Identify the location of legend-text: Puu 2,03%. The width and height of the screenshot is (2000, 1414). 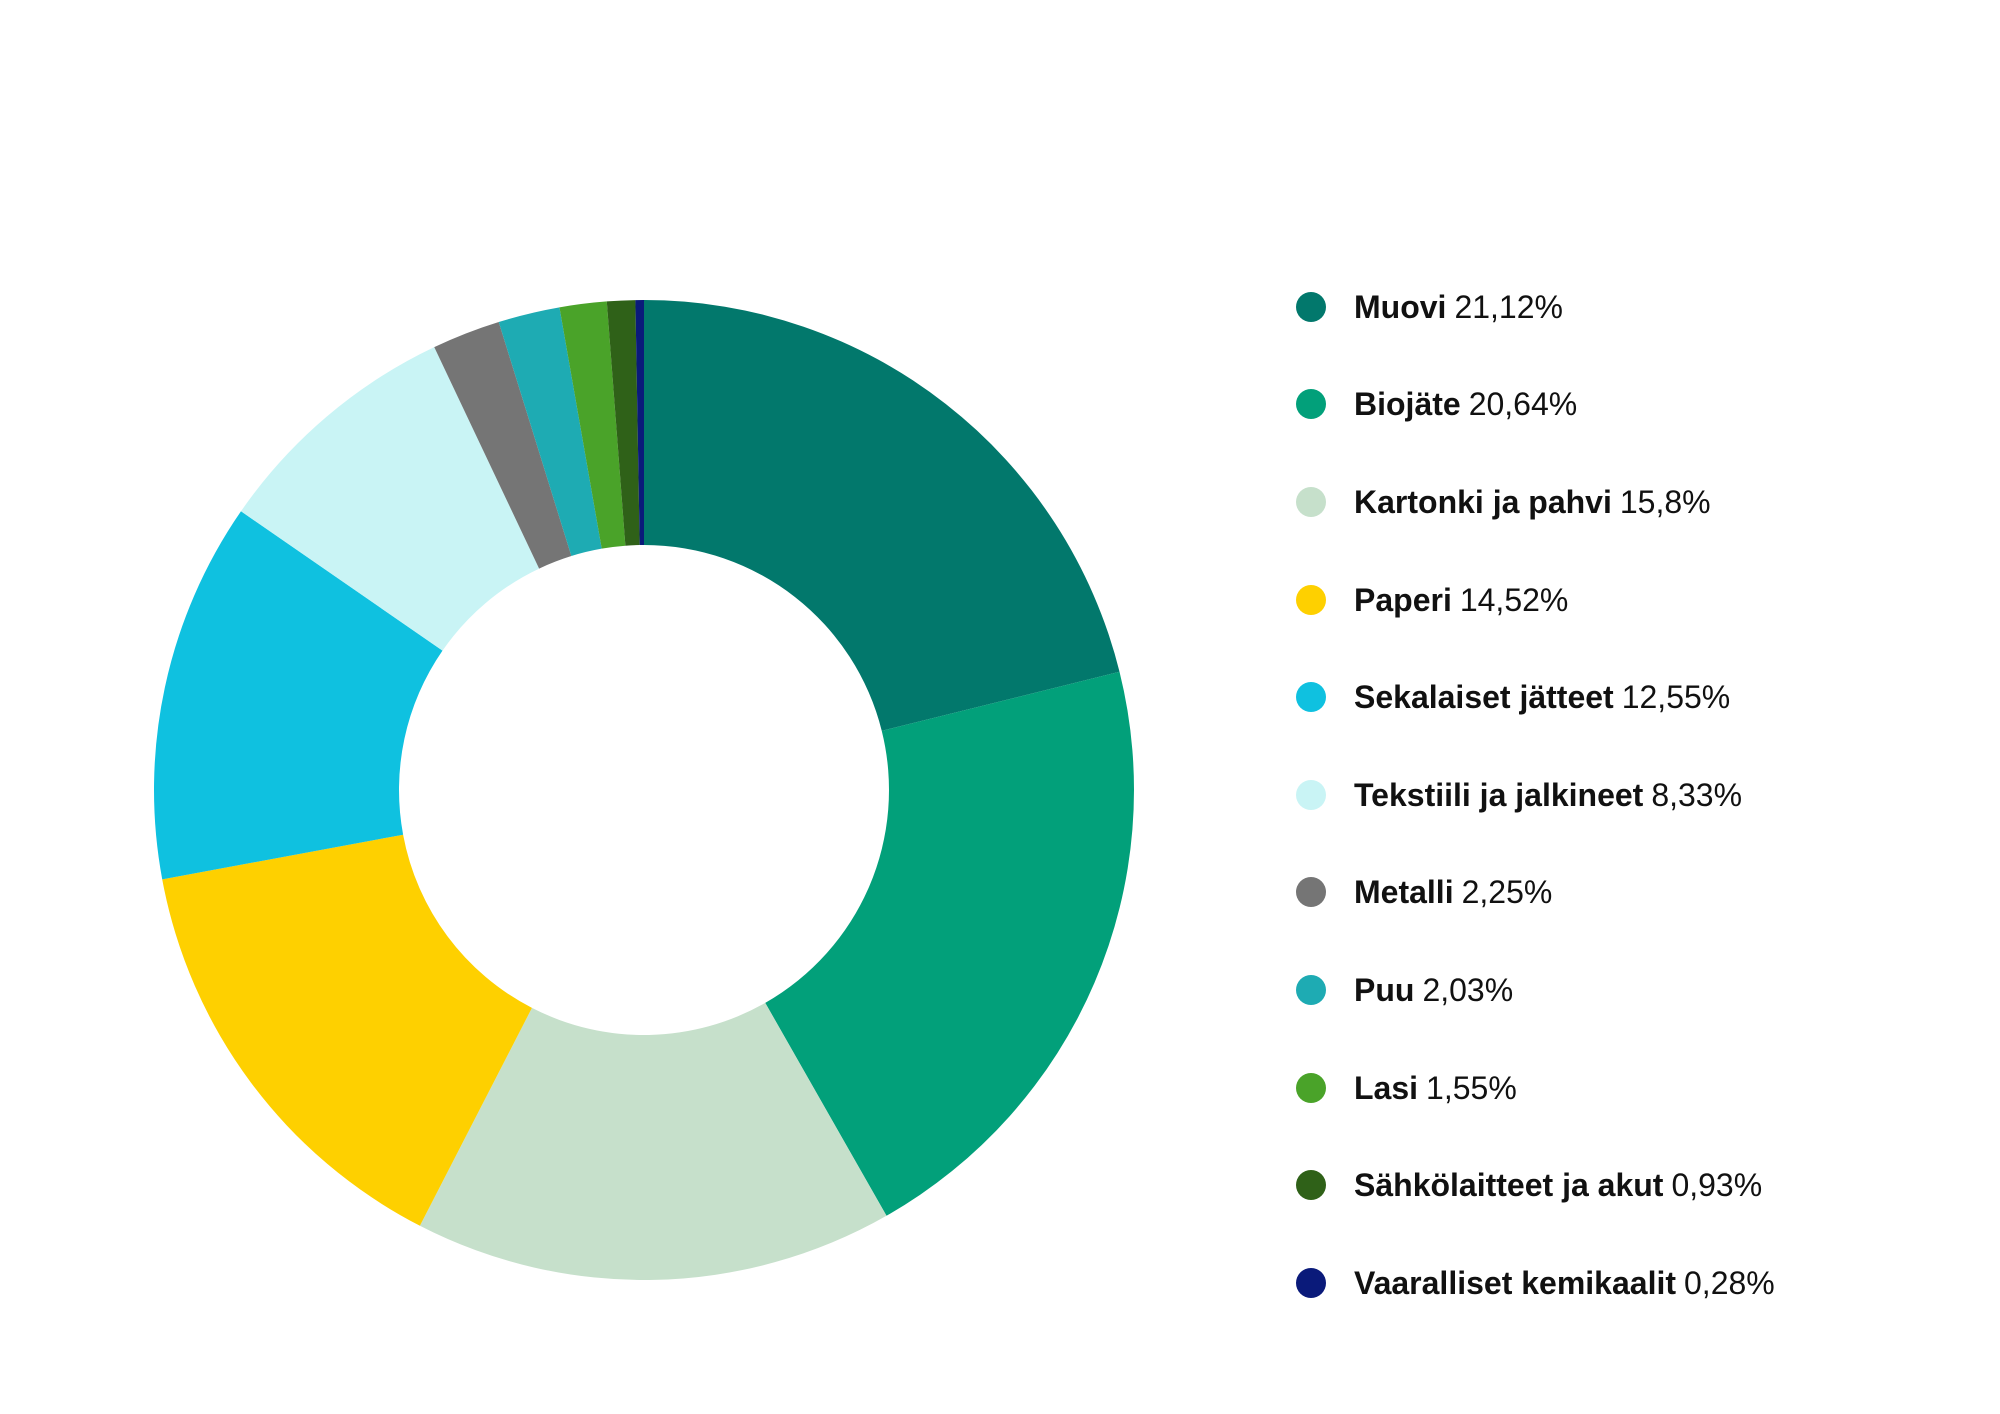
(1433, 990).